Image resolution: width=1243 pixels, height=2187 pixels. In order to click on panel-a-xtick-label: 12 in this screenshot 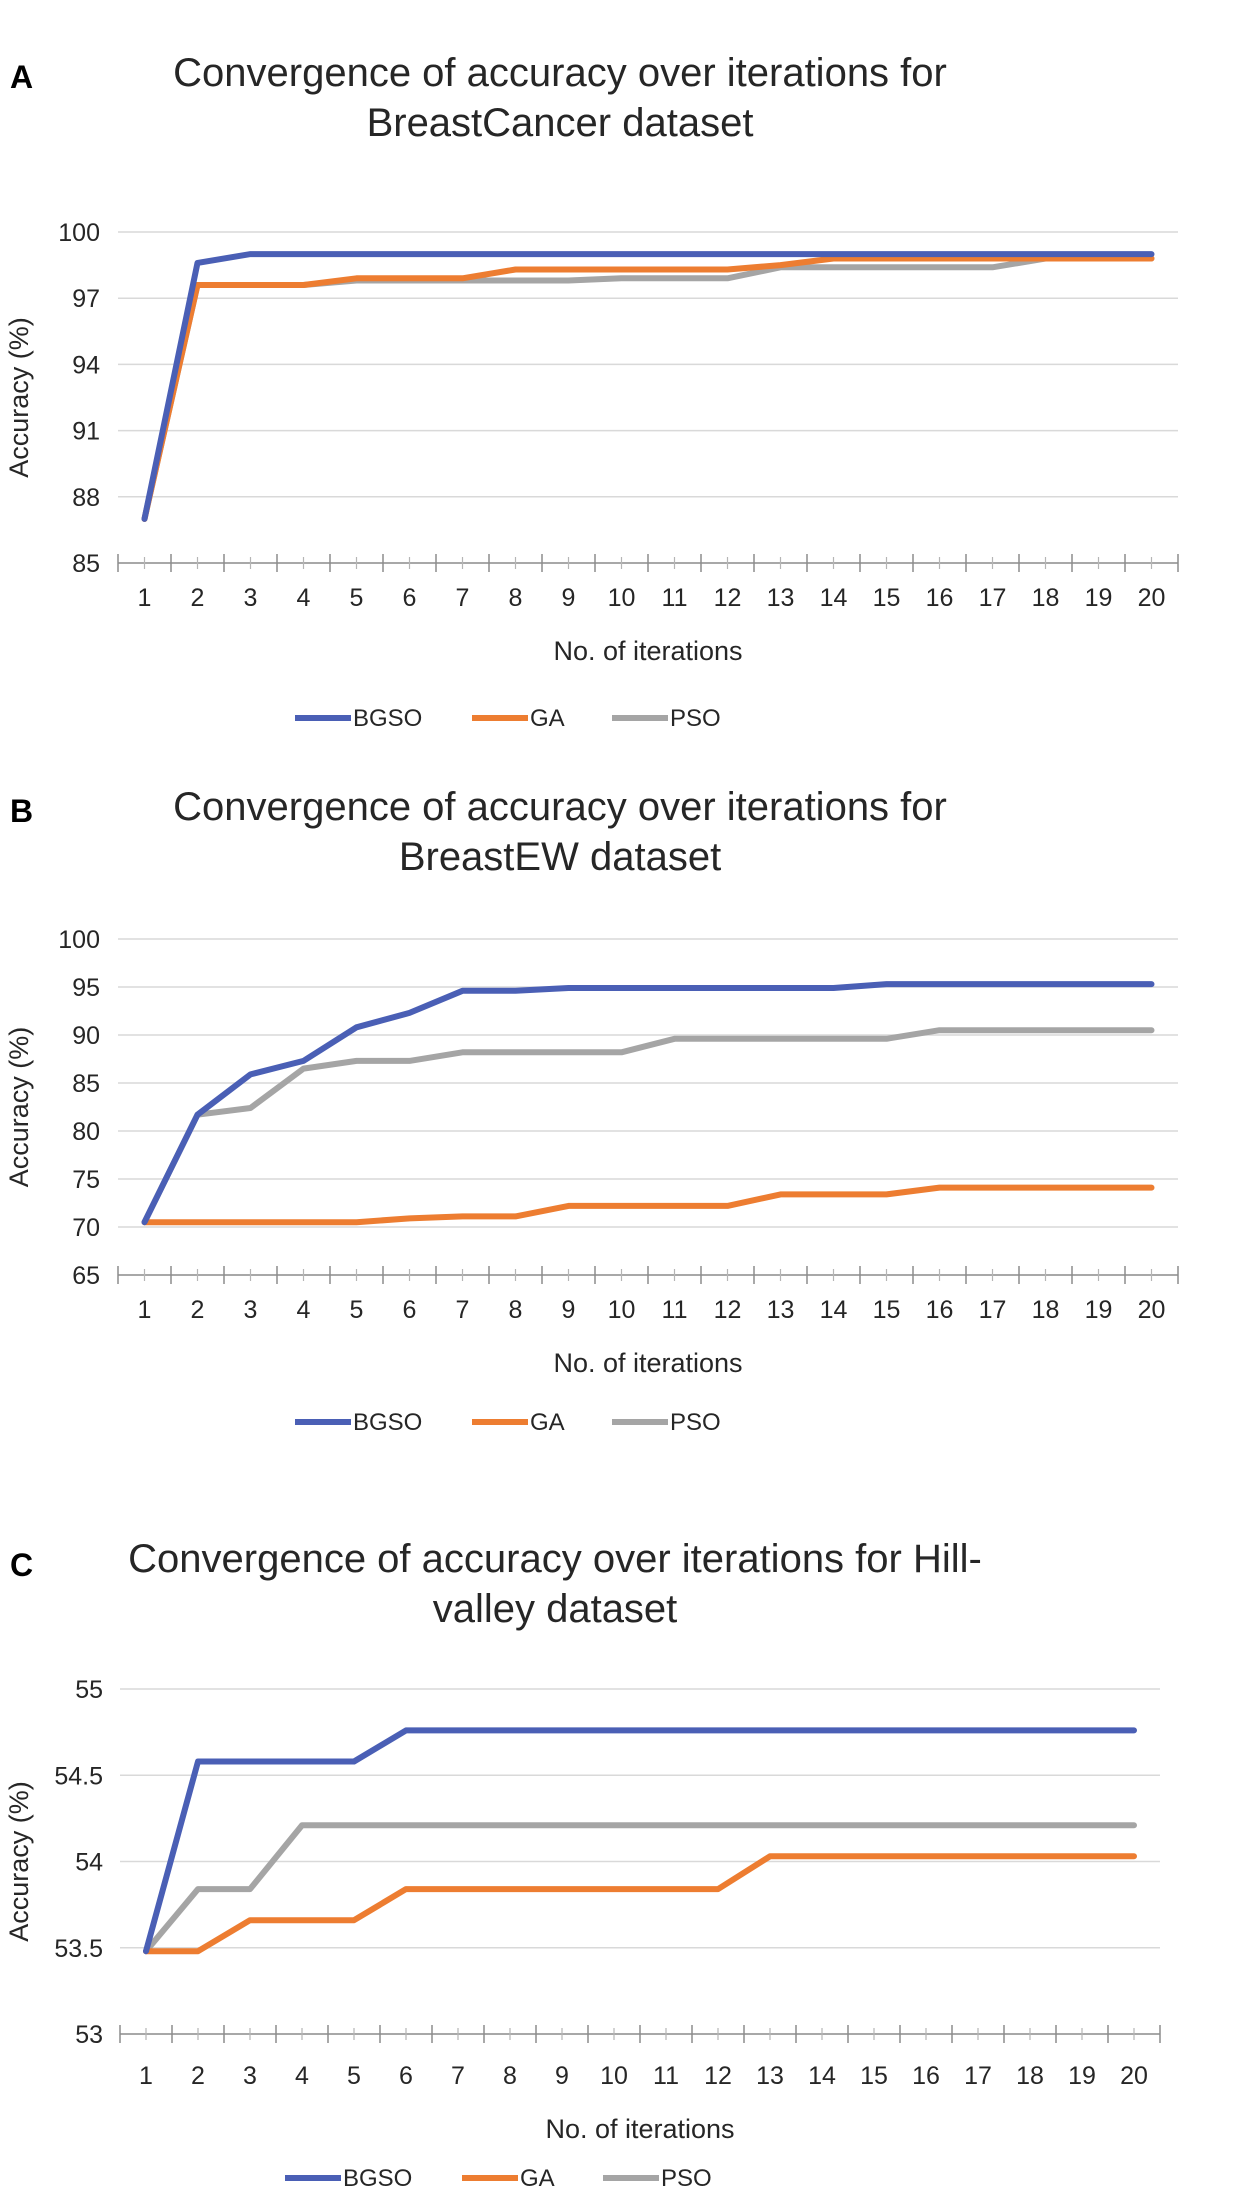, I will do `click(728, 598)`.